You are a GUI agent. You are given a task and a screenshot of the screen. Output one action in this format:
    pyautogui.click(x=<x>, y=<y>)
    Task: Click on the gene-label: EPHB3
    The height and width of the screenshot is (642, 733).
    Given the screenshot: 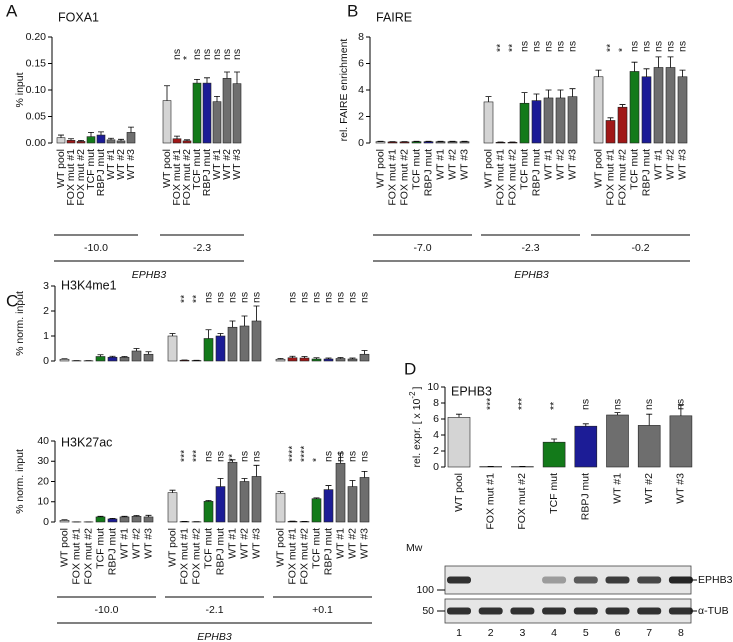 What is the action you would take?
    pyautogui.click(x=149, y=275)
    